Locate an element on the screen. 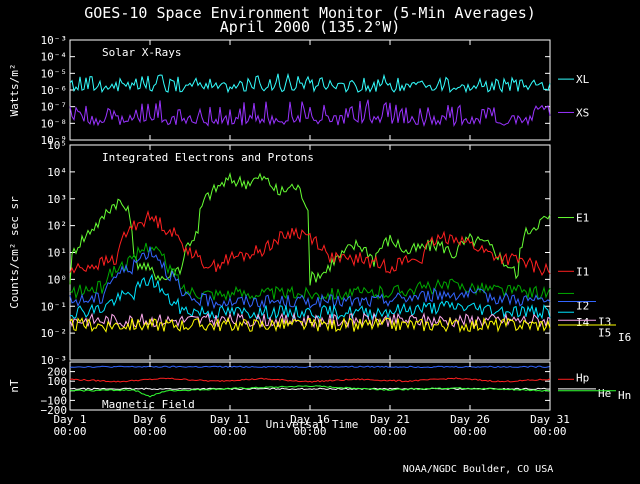 This screenshot has width=640, height=484. series-line-i1 is located at coordinates (310, 242).